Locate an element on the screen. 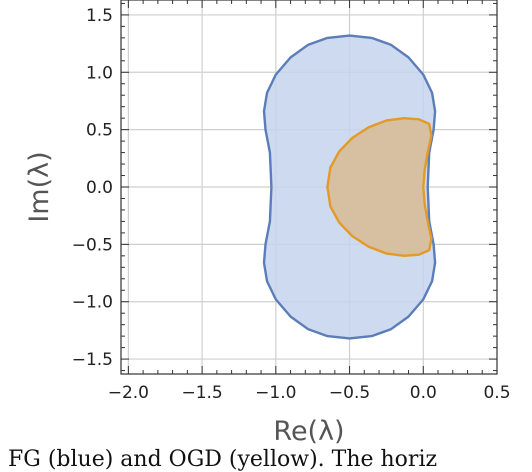  x-tick-label: 0.5 is located at coordinates (496, 393).